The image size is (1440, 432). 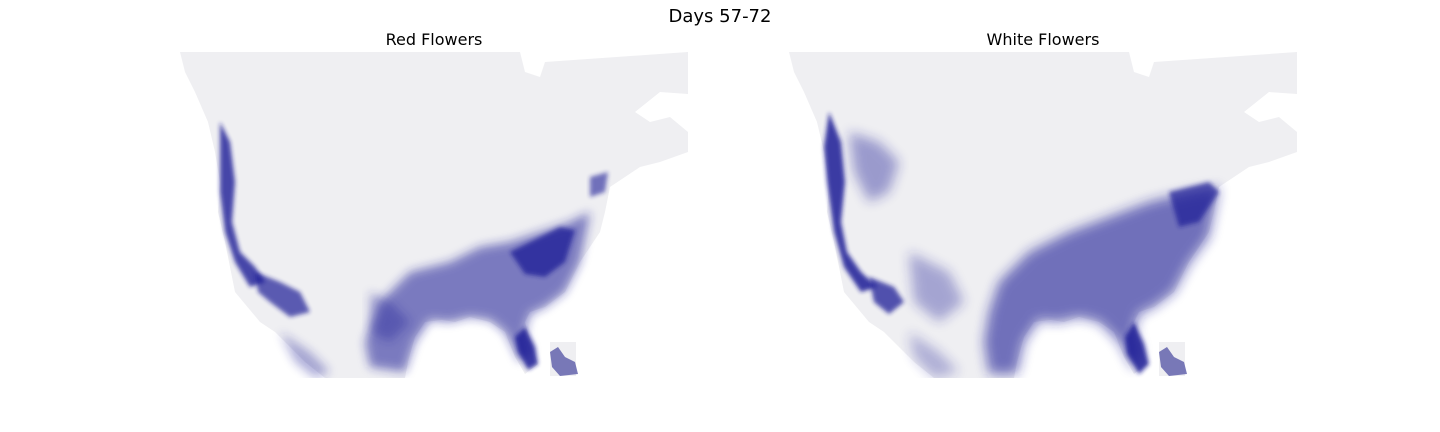 What do you see at coordinates (1043, 39) in the screenshot?
I see `panel-title-white-flowers: White Flowers` at bounding box center [1043, 39].